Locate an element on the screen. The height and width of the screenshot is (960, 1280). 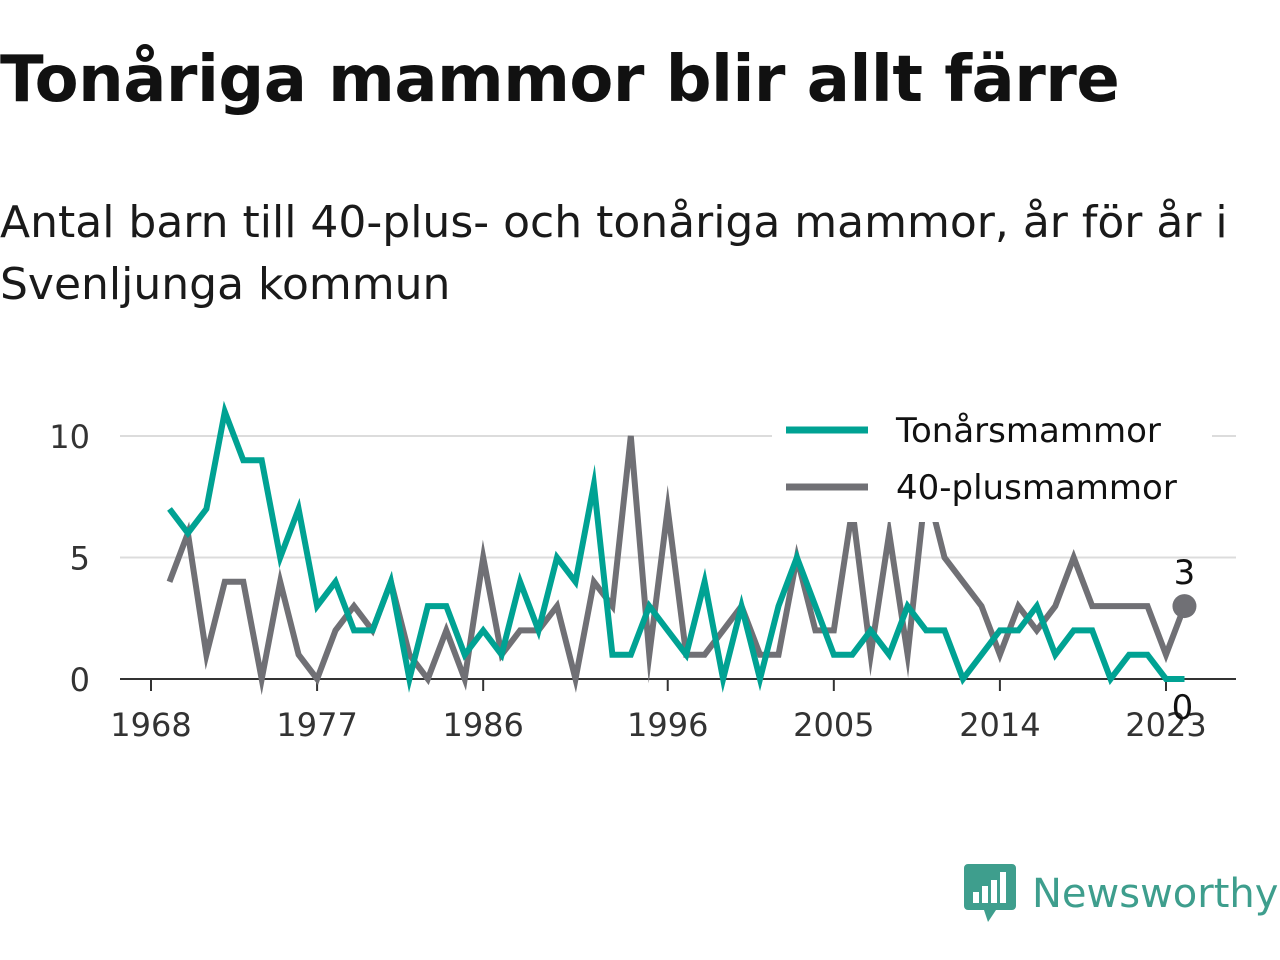
y-tick-label-5: 5 is located at coordinates (80, 559).